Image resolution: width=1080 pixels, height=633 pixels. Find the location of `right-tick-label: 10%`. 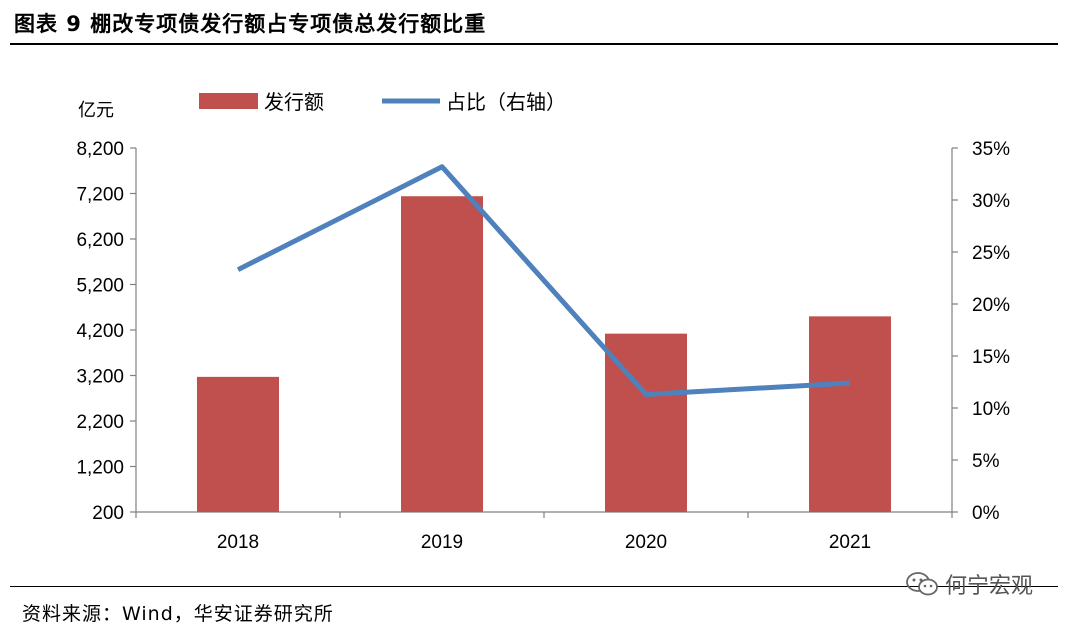

right-tick-label: 10% is located at coordinates (991, 409).